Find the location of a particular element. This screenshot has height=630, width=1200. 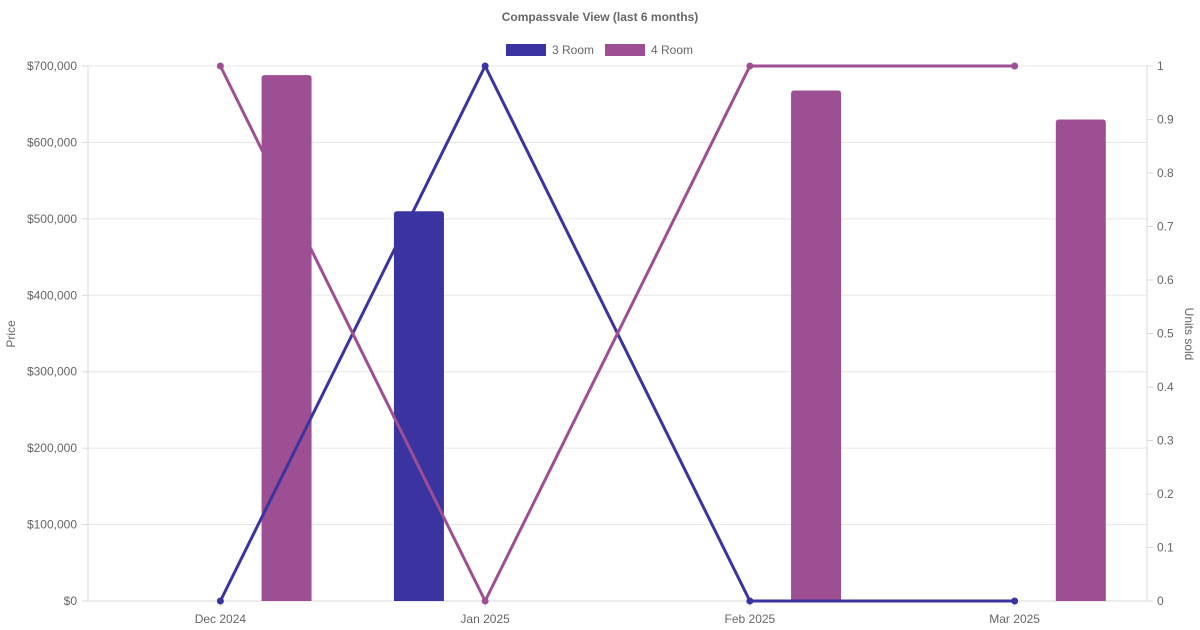

left-tick-label: $100,000 is located at coordinates (52, 525).